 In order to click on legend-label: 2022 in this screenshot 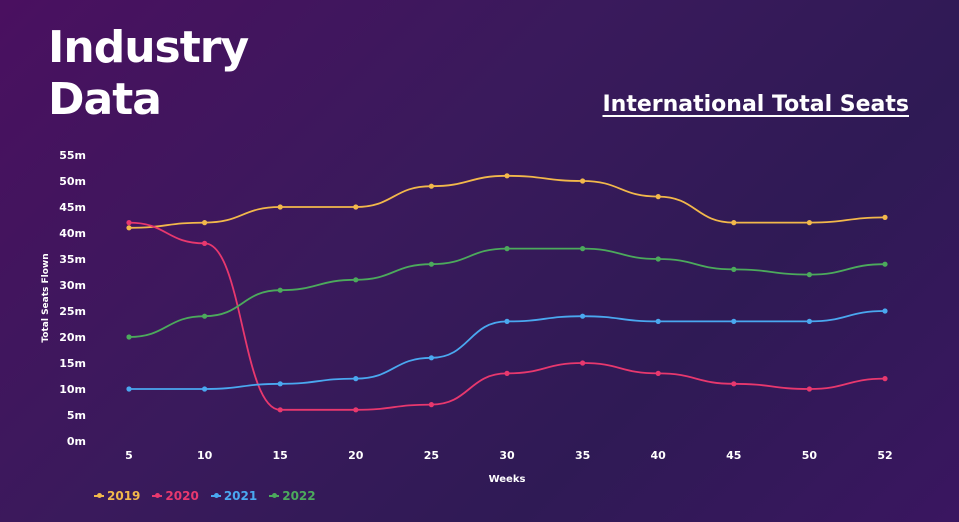, I will do `click(299, 496)`.